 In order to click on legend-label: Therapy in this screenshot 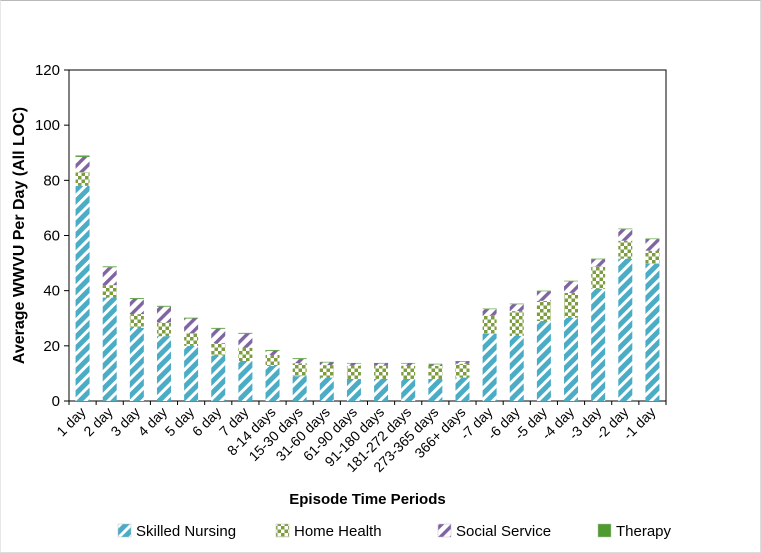, I will do `click(644, 531)`.